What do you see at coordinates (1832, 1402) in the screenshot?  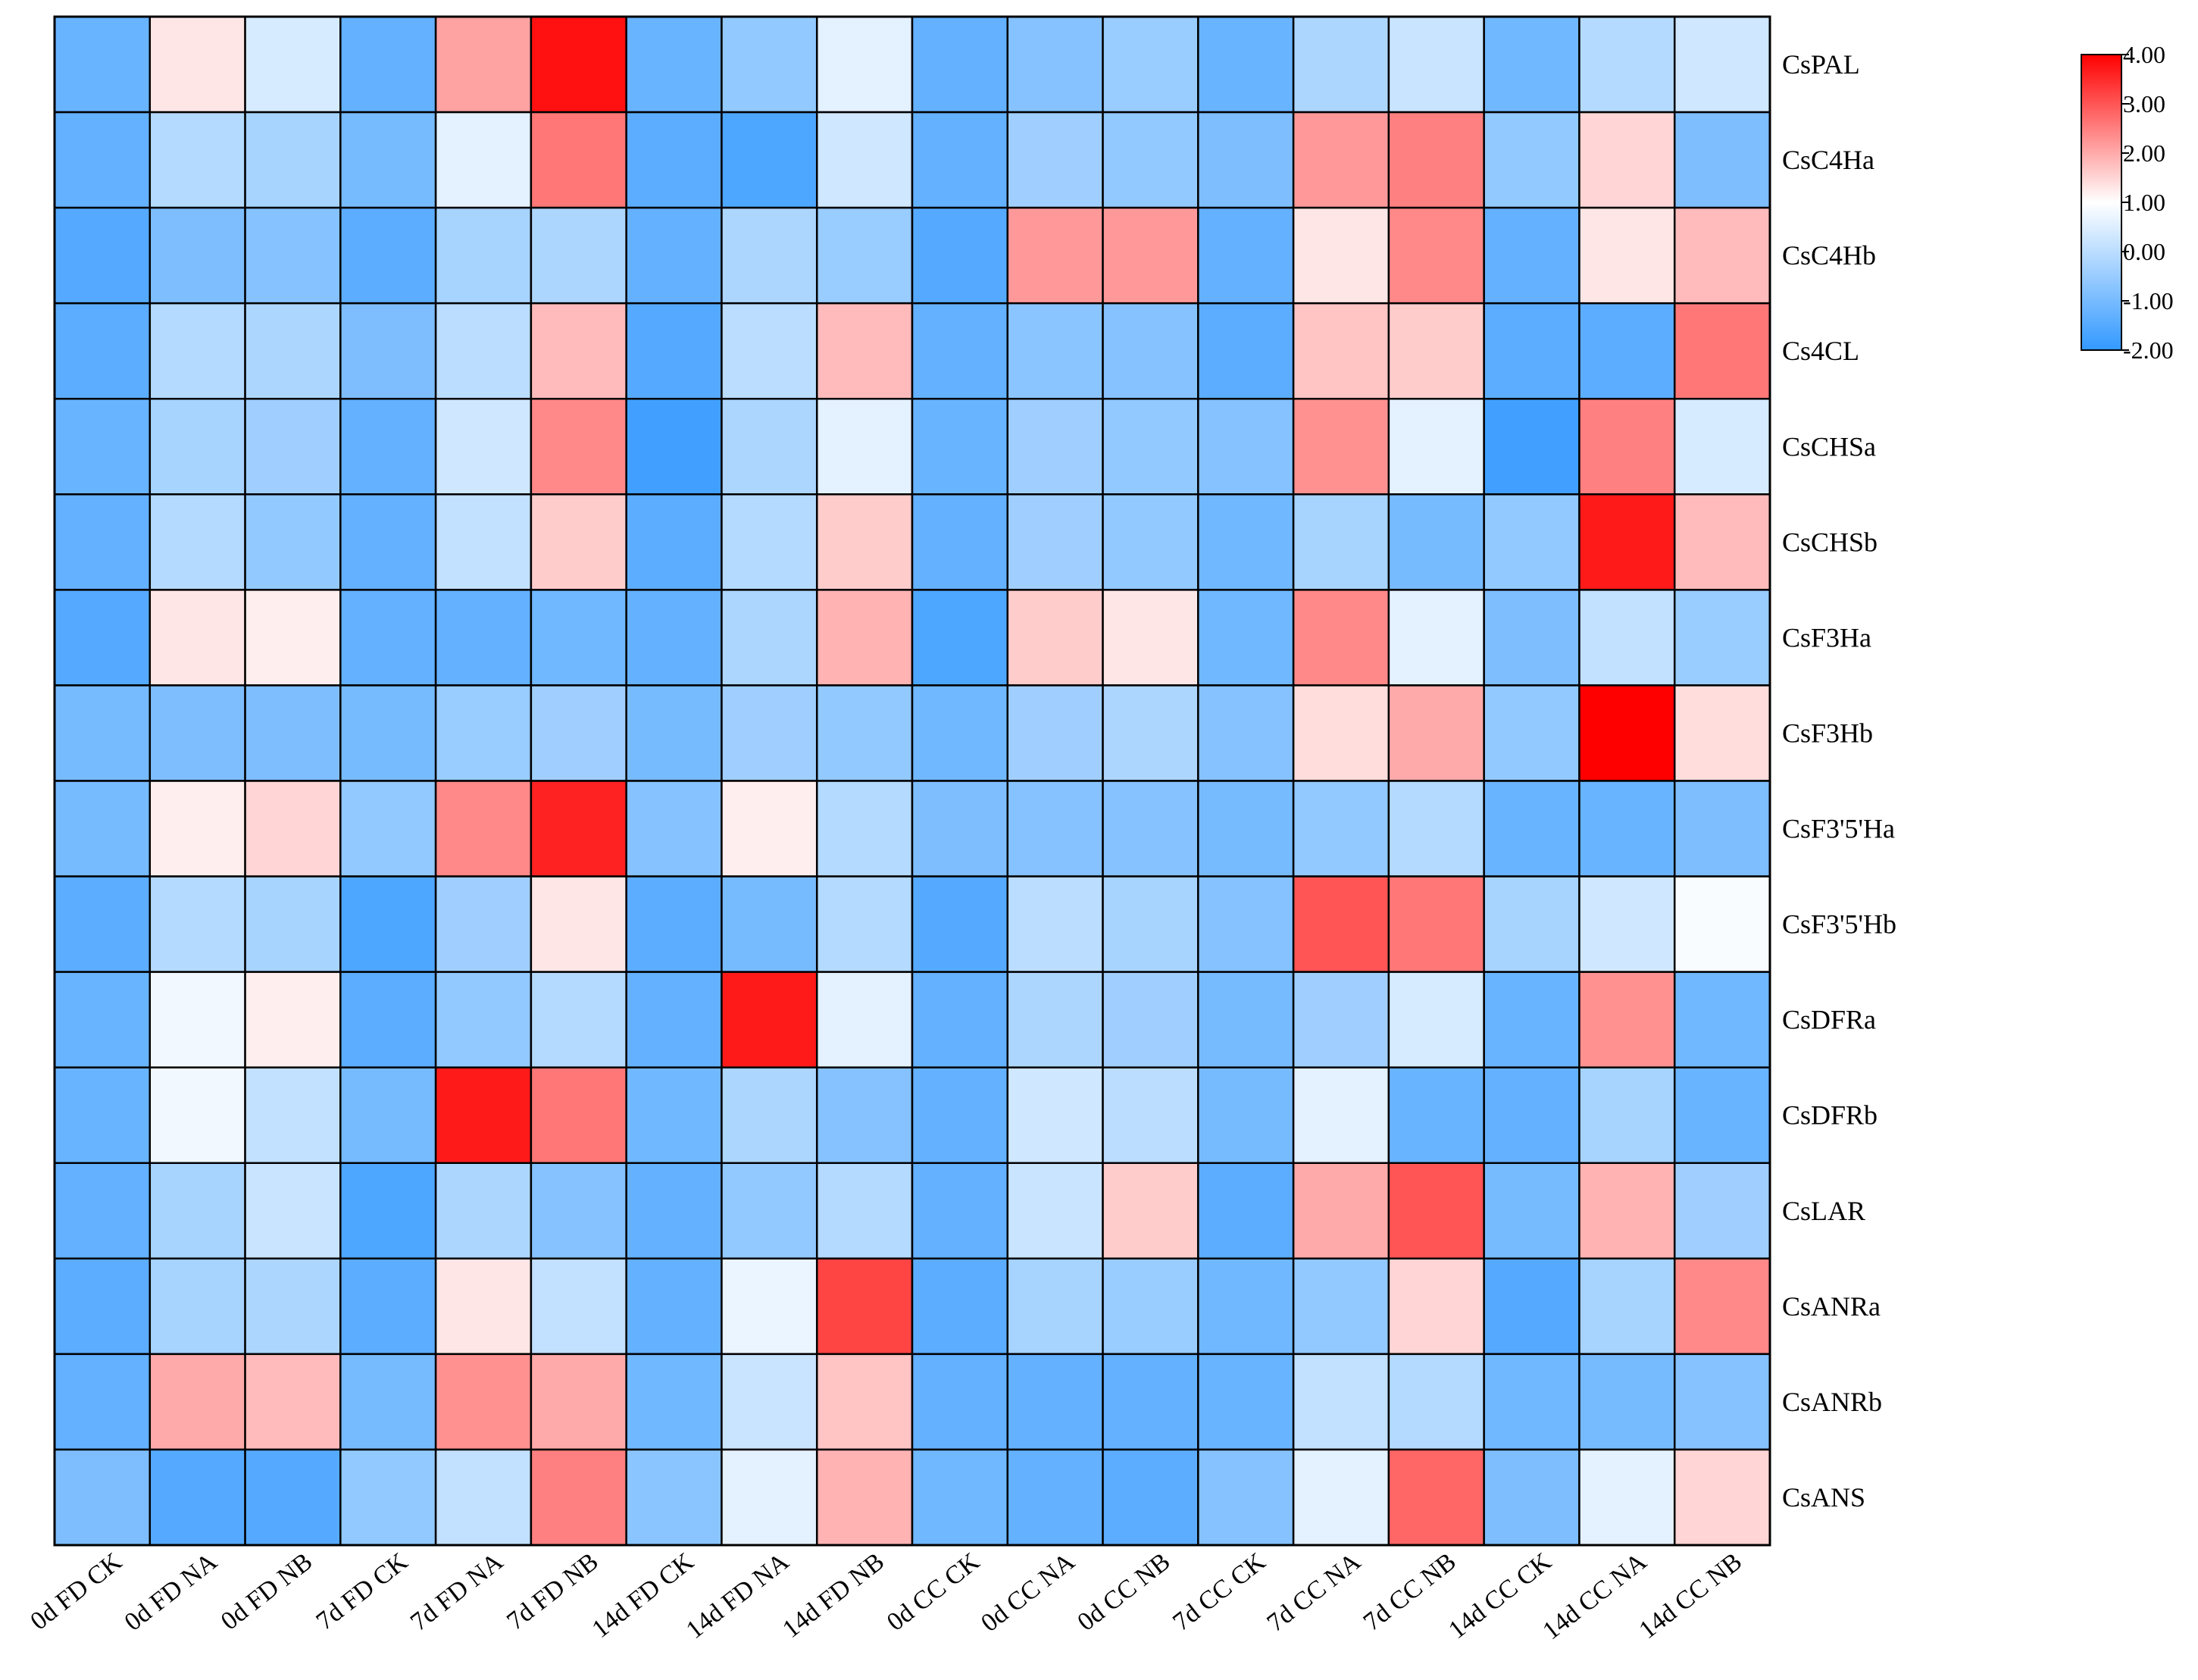 I see `row-label: CsANRb` at bounding box center [1832, 1402].